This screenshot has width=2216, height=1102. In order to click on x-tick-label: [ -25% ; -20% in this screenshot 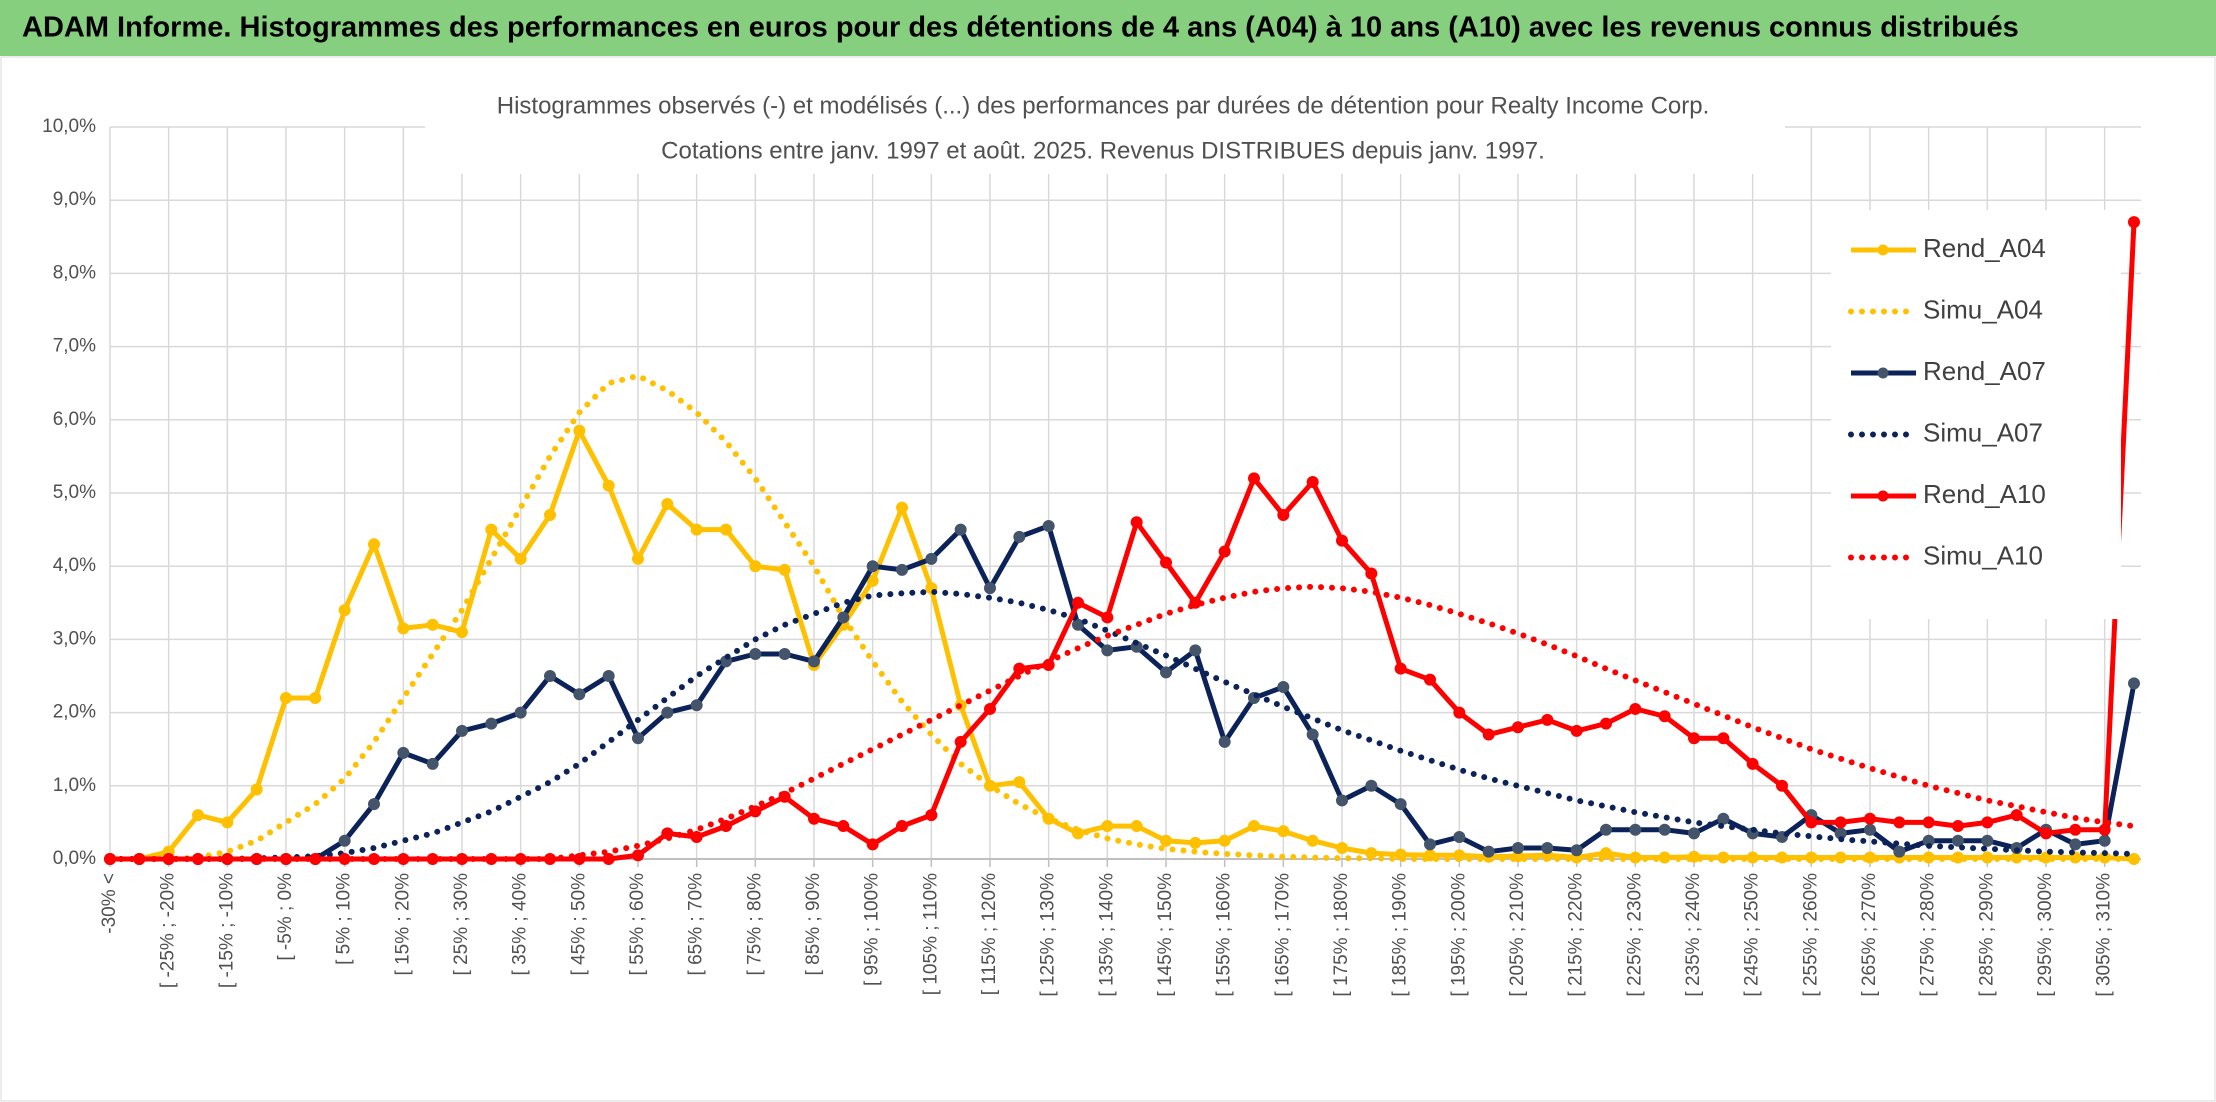, I will do `click(168, 930)`.